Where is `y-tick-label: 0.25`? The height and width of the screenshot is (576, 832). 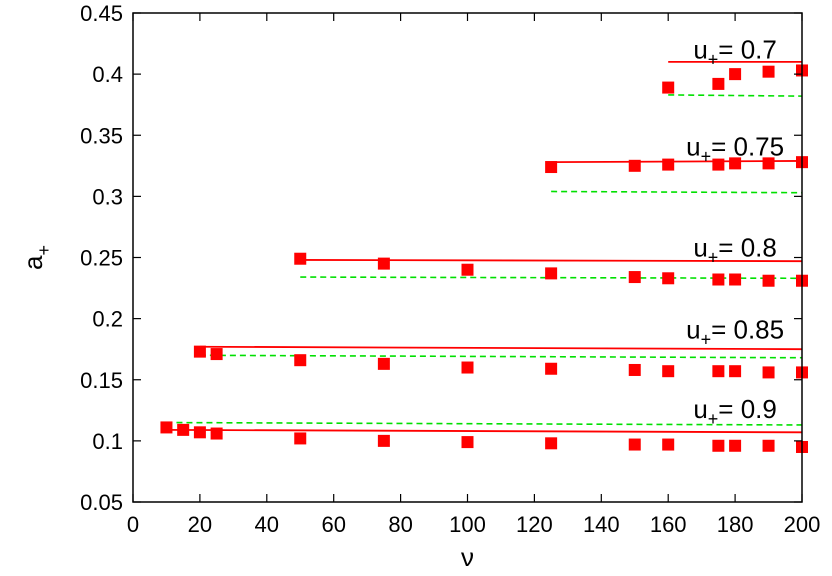
y-tick-label: 0.25 is located at coordinates (101, 258).